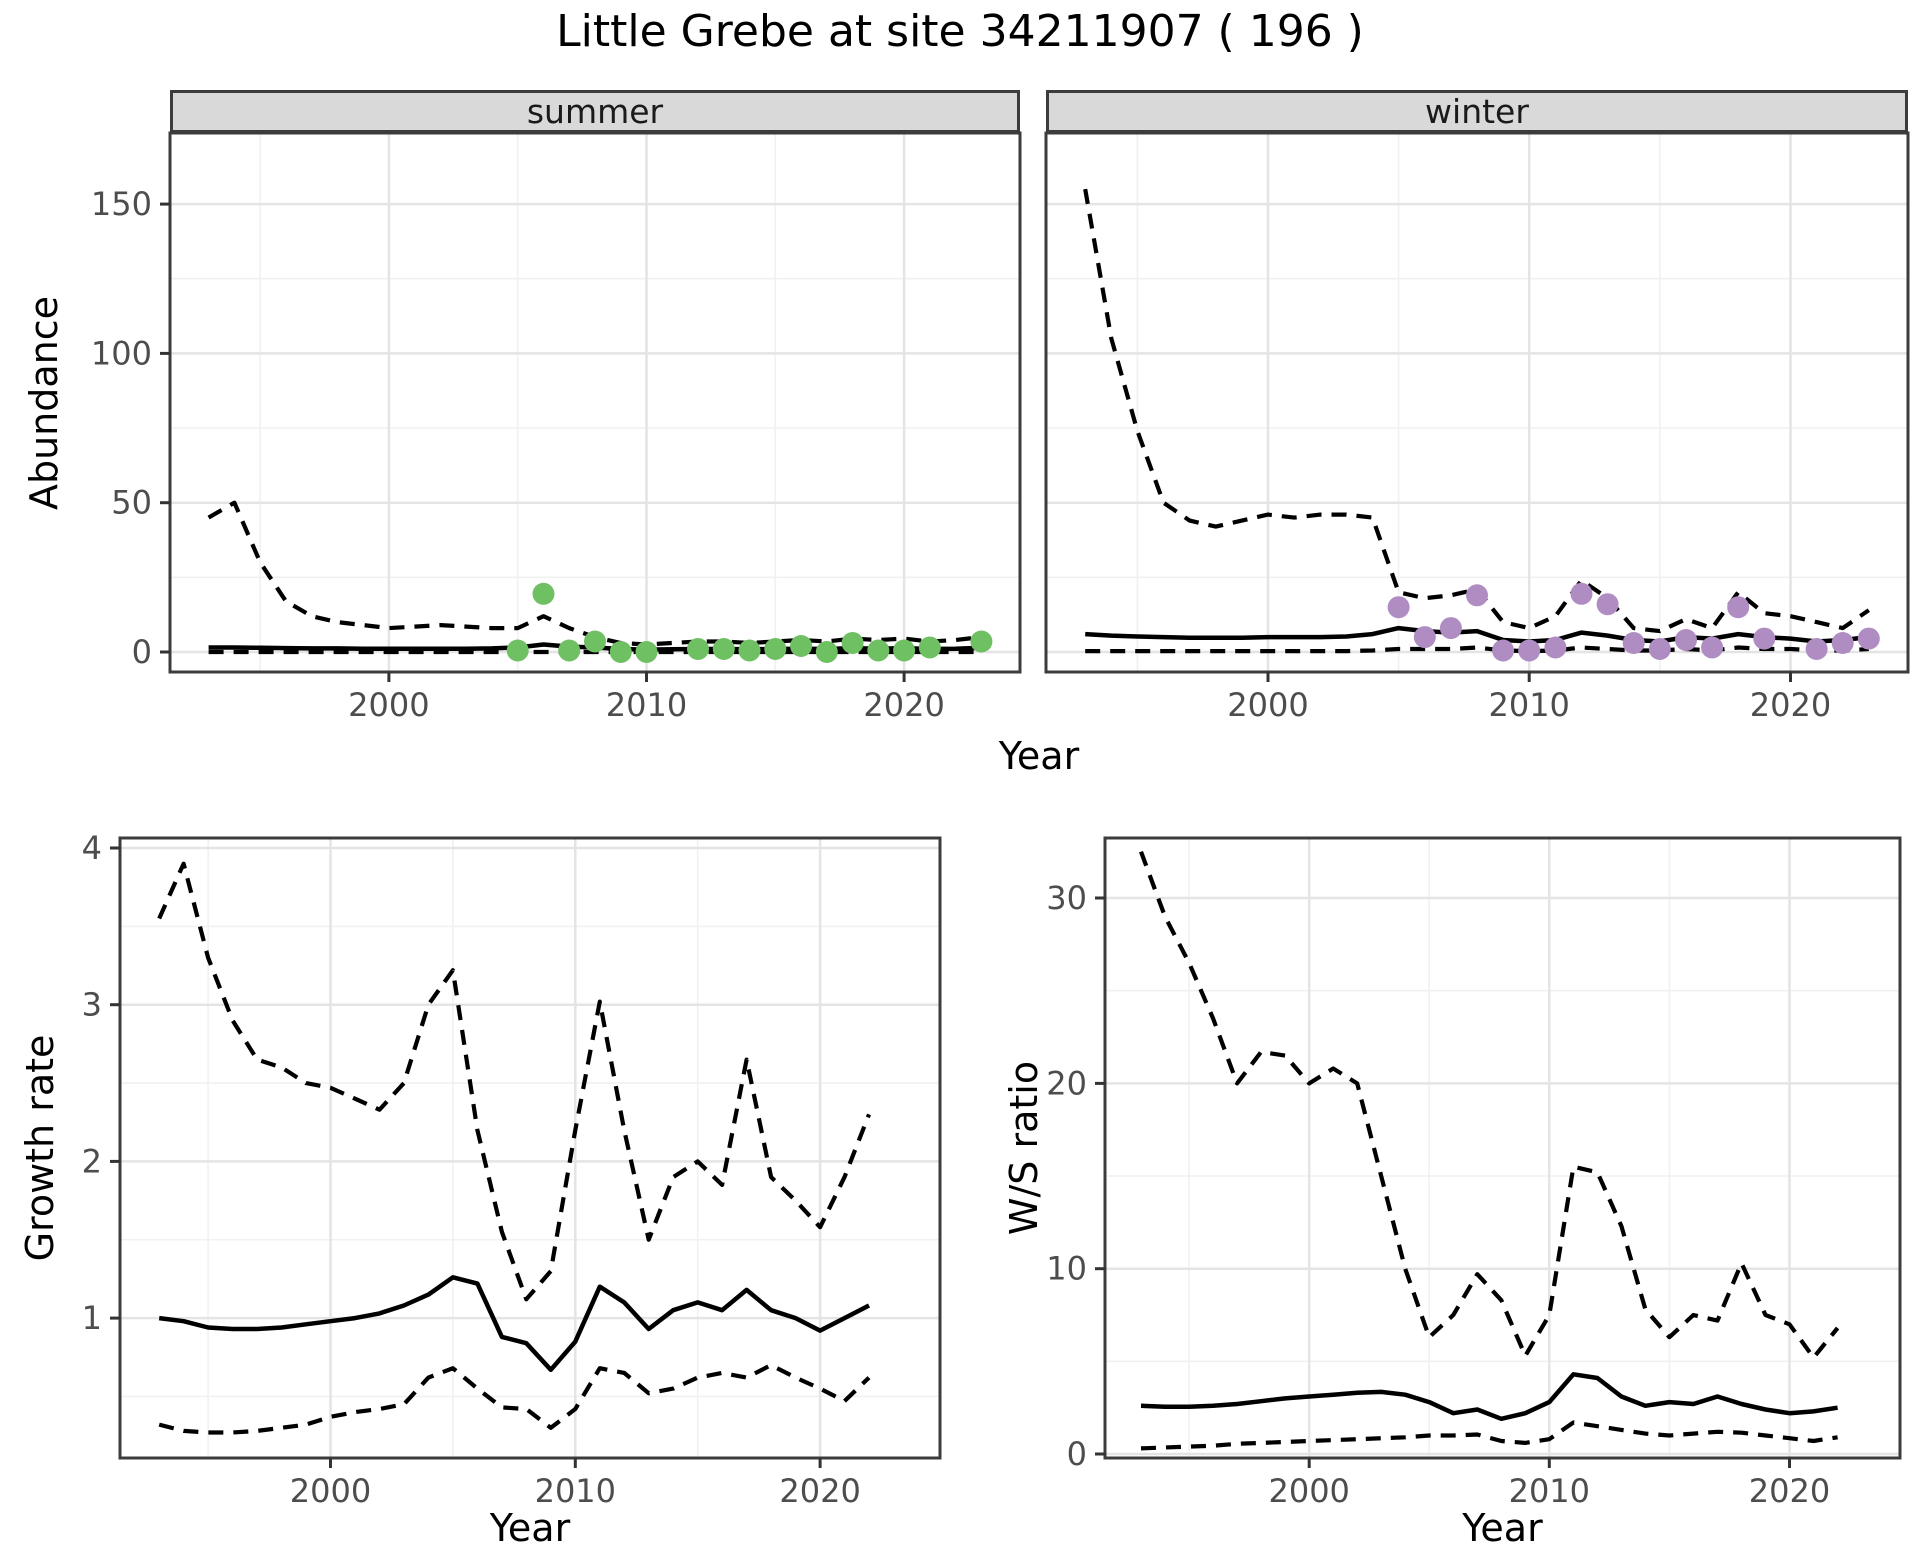 The height and width of the screenshot is (1560, 1920). Describe the element at coordinates (92, 1161) in the screenshot. I see `y-tick-label: 2` at that location.